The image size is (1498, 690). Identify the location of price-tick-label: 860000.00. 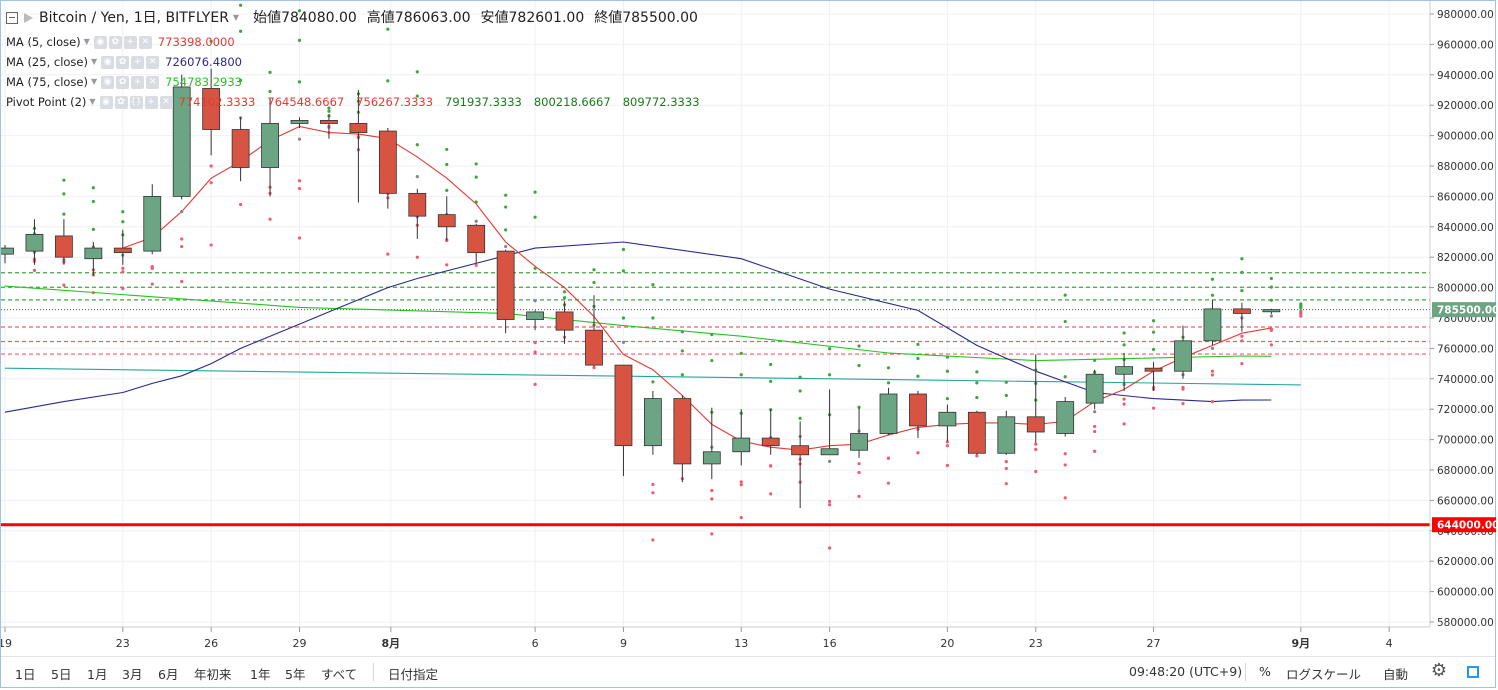
(1465, 197).